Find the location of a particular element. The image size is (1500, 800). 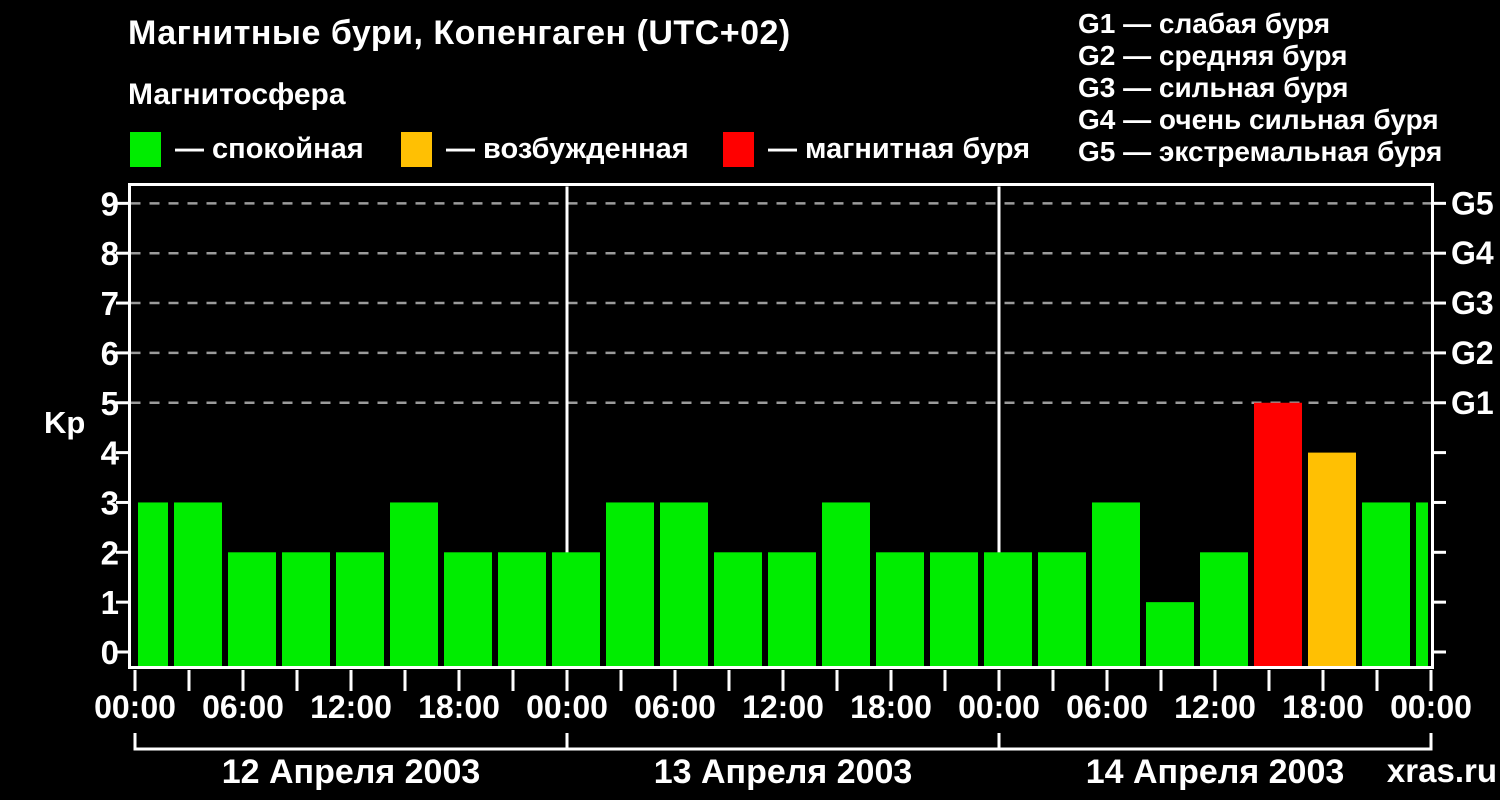

g-scale-legend-line: G5 — экстремальная буря is located at coordinates (1260, 151).